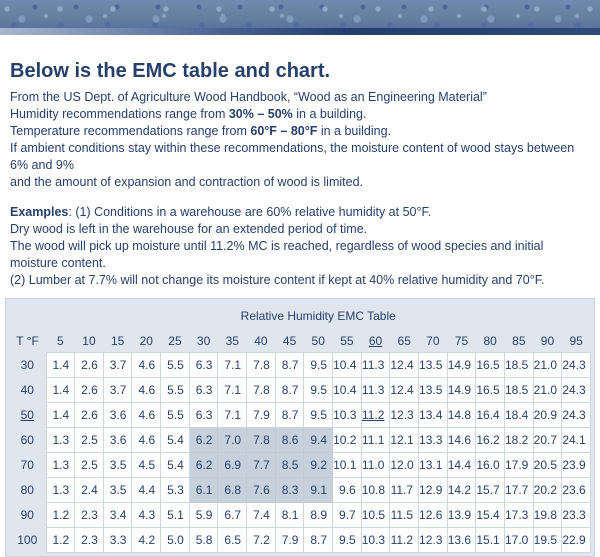  I want to click on emc-value-cell: 12.9, so click(433, 490).